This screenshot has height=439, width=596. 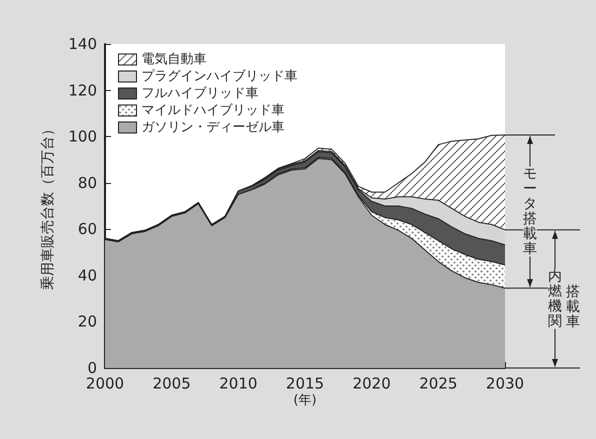 What do you see at coordinates (213, 127) in the screenshot?
I see `legend-label: ガソリン・ディーゼル車` at bounding box center [213, 127].